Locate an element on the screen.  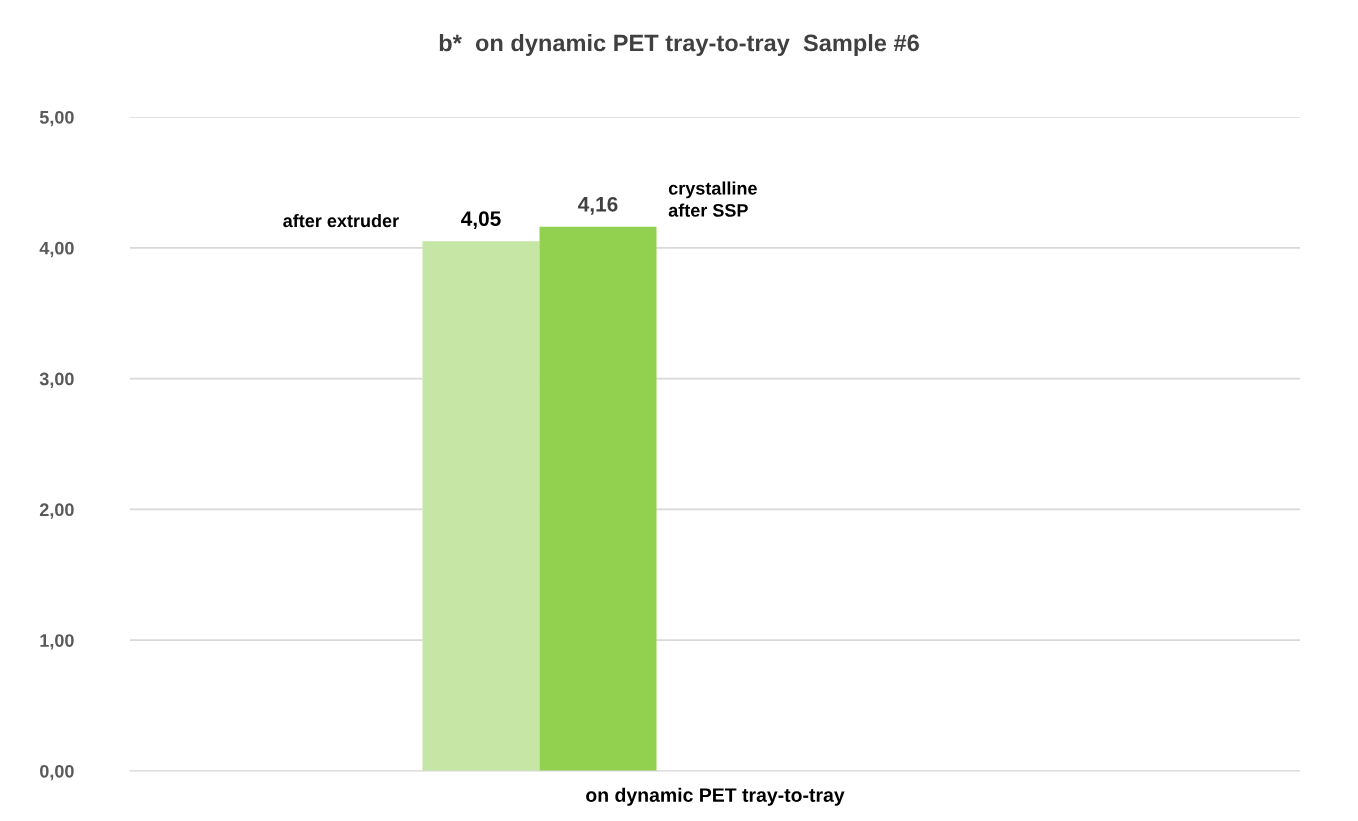
chart-title: b* on dynamic PET tray-to-tray Sample #6 is located at coordinates (679, 45).